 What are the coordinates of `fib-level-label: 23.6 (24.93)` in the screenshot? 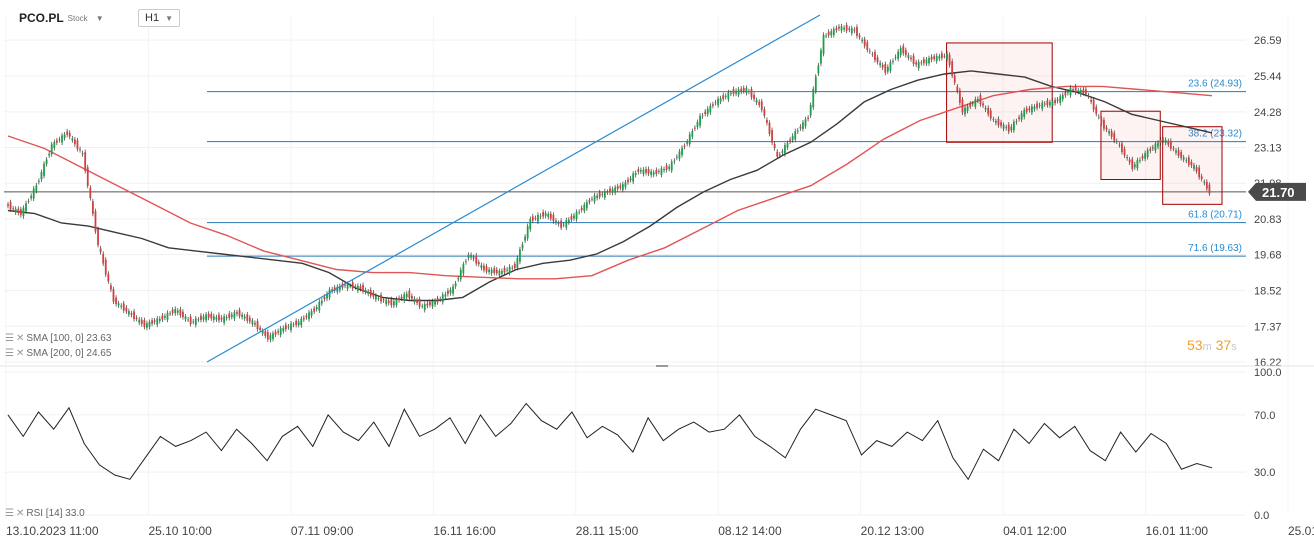 It's located at (1215, 84).